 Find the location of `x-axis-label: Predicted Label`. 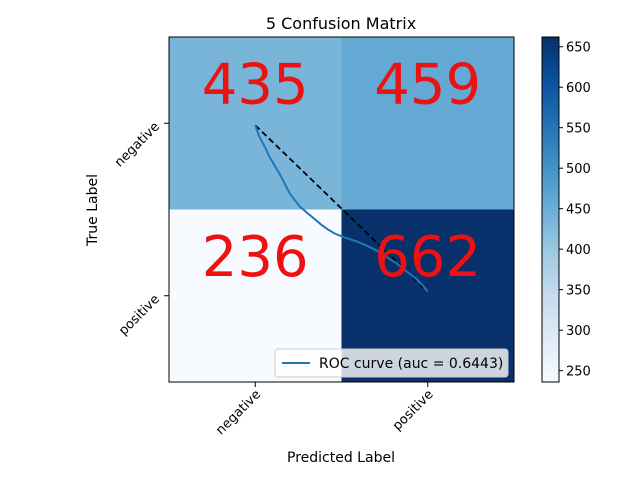

x-axis-label: Predicted Label is located at coordinates (341, 458).